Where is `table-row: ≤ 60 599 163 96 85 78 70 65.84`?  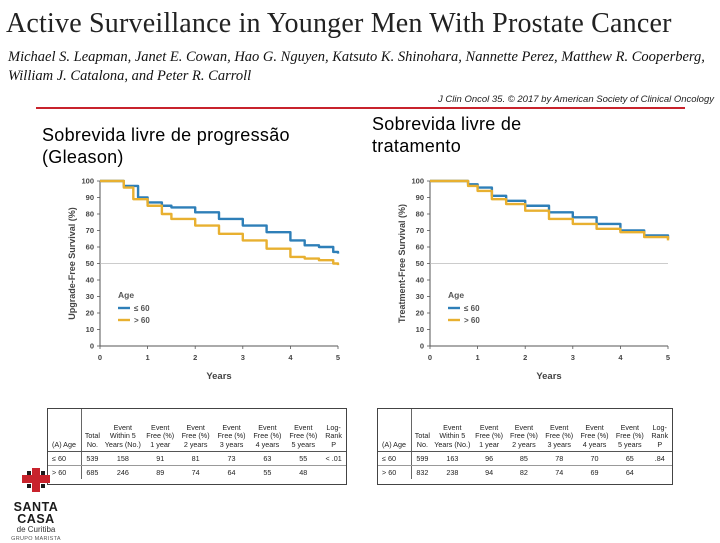 table-row: ≤ 60 599 163 96 85 78 70 65.84 is located at coordinates (525, 458).